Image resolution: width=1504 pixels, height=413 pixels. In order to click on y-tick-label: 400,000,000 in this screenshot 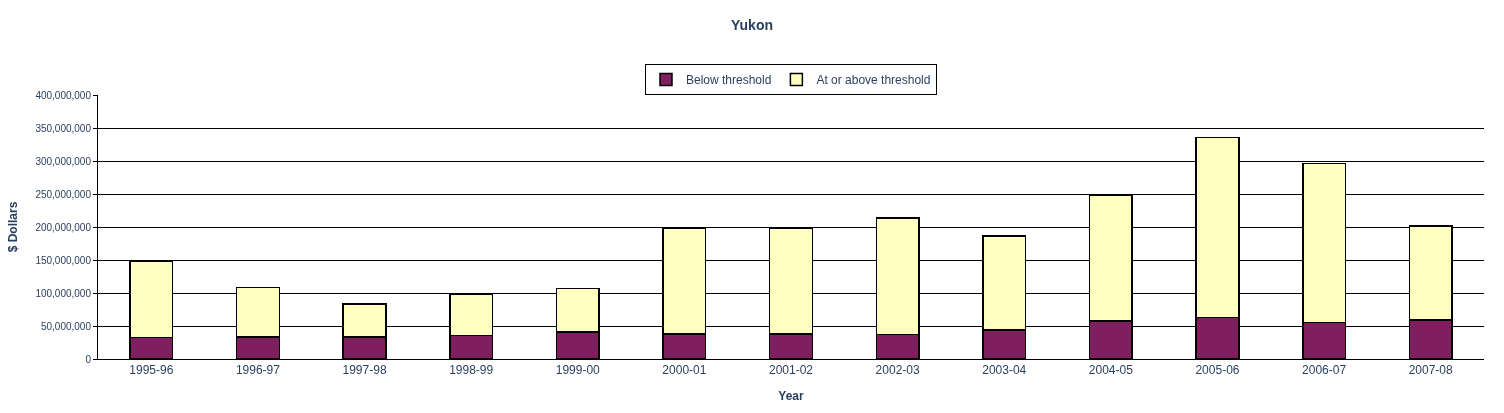, I will do `click(63, 95)`.